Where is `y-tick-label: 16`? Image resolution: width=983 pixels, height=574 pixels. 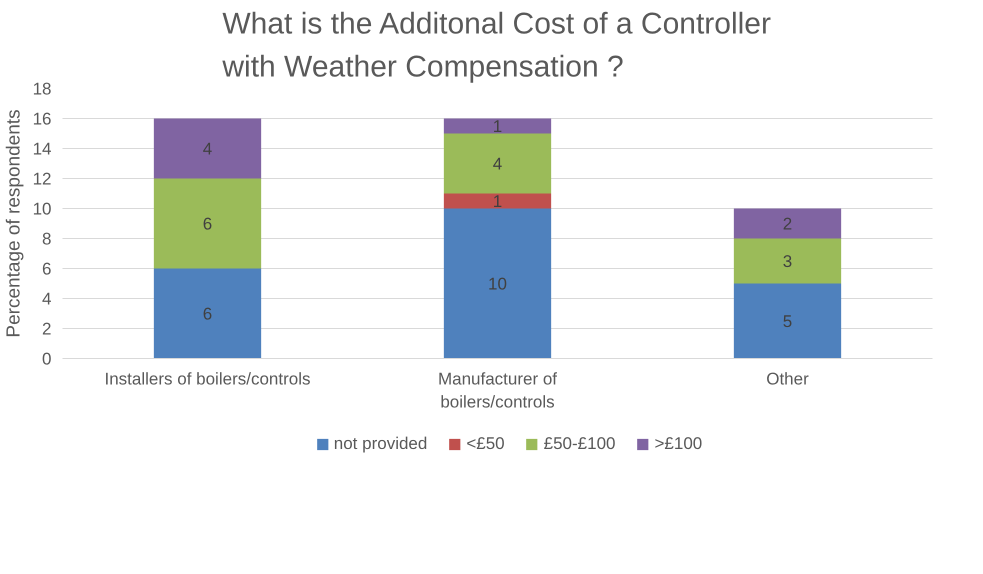
y-tick-label: 16 is located at coordinates (42, 119).